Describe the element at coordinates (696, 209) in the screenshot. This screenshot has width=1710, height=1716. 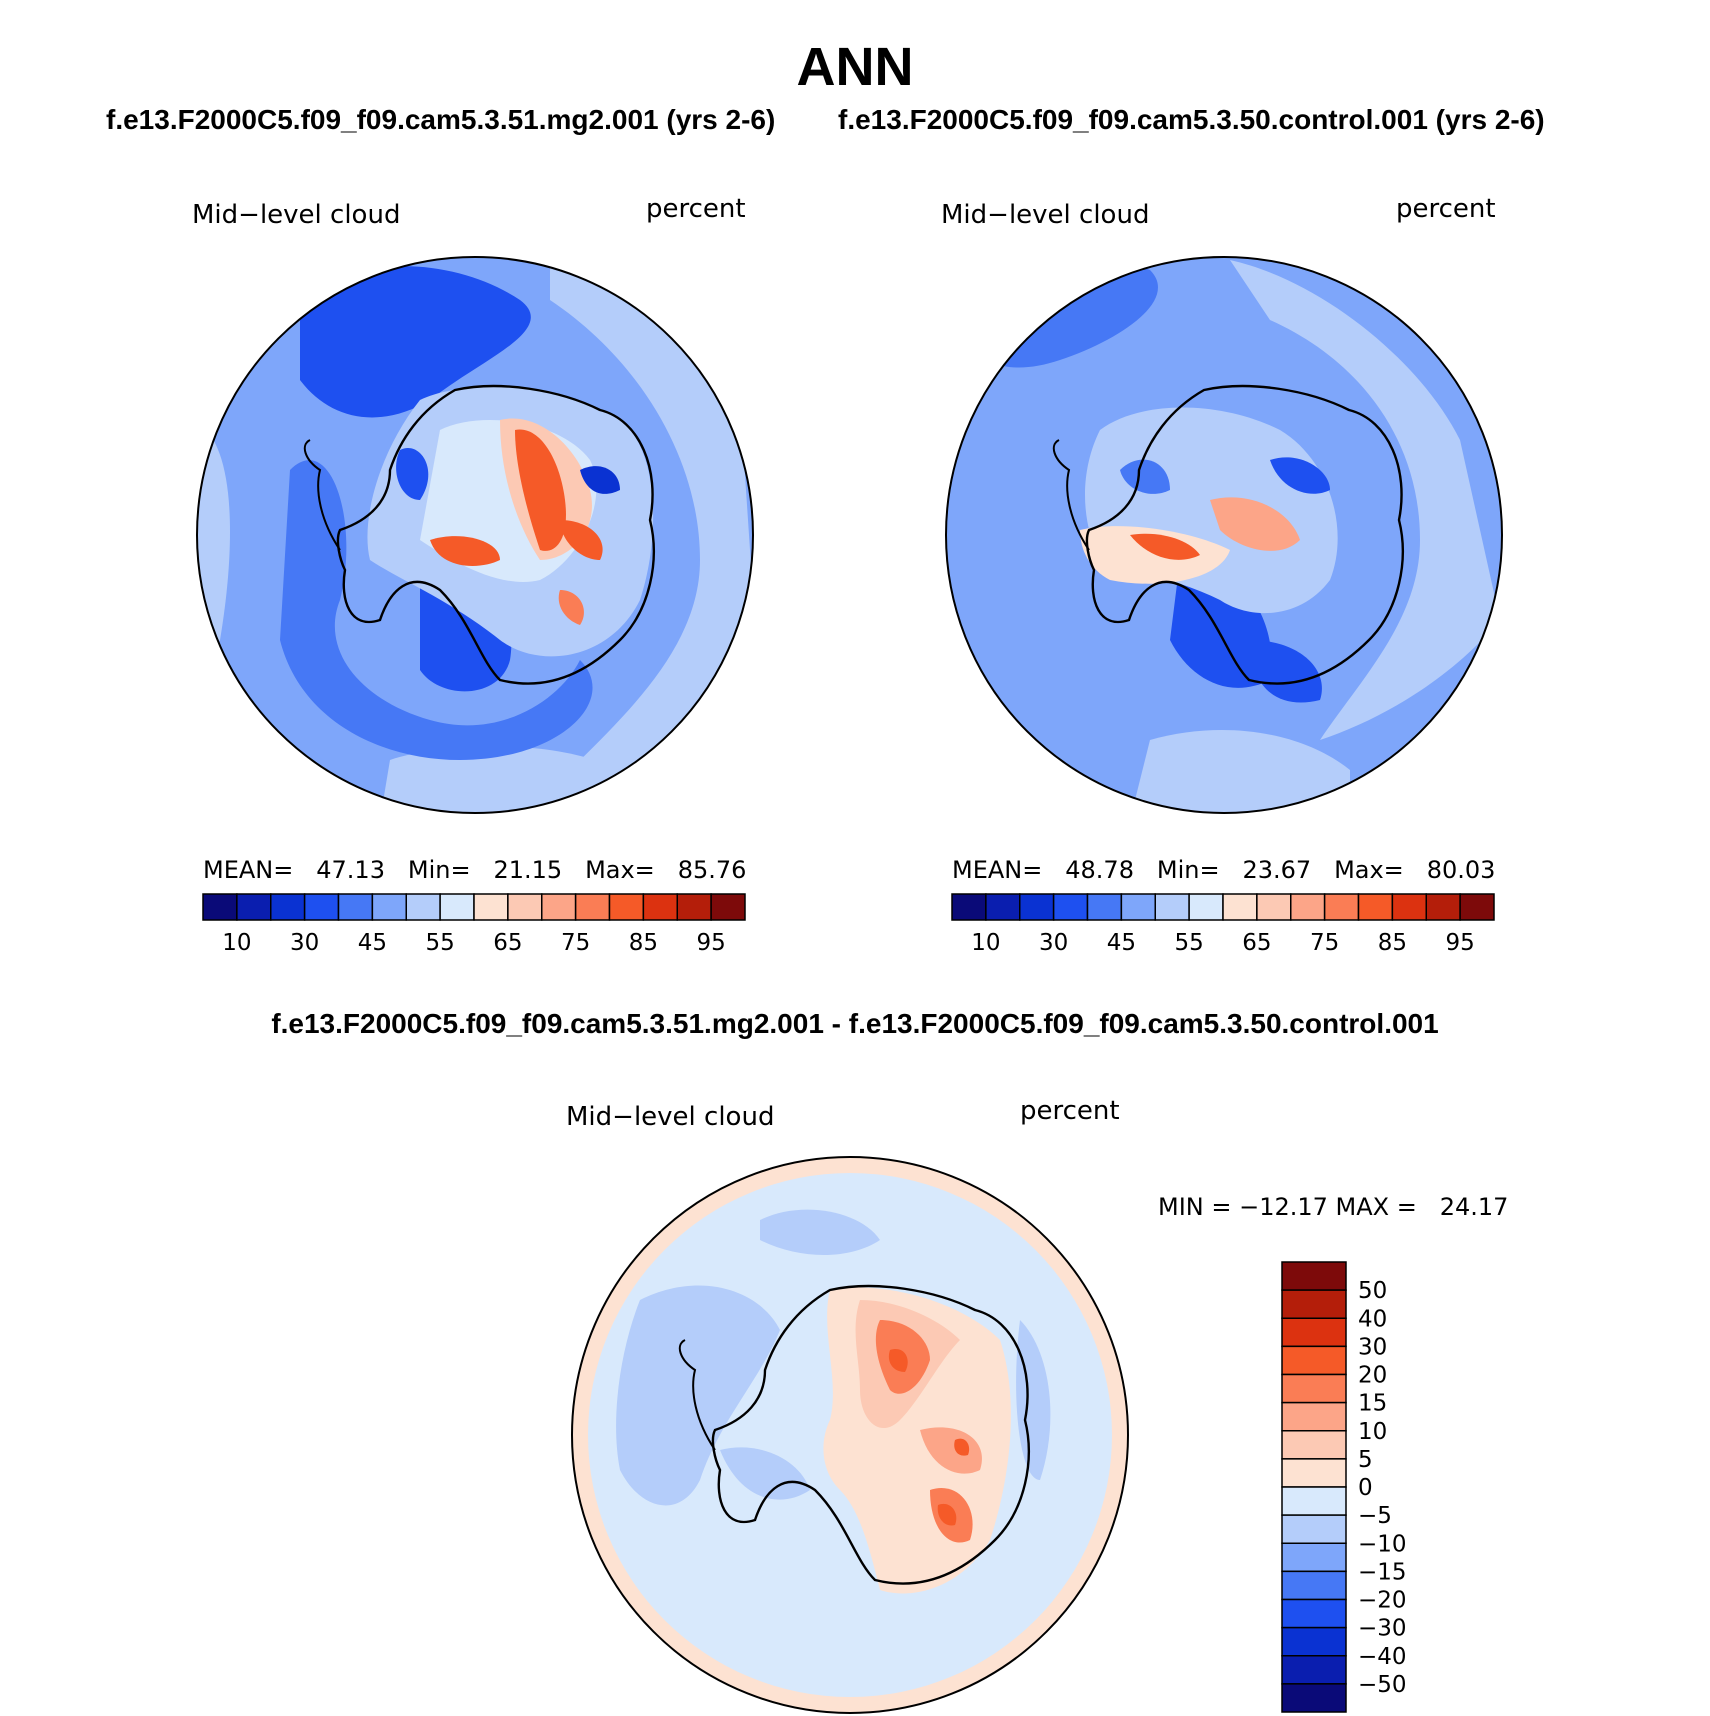
I see `left-units-label: percent` at that location.